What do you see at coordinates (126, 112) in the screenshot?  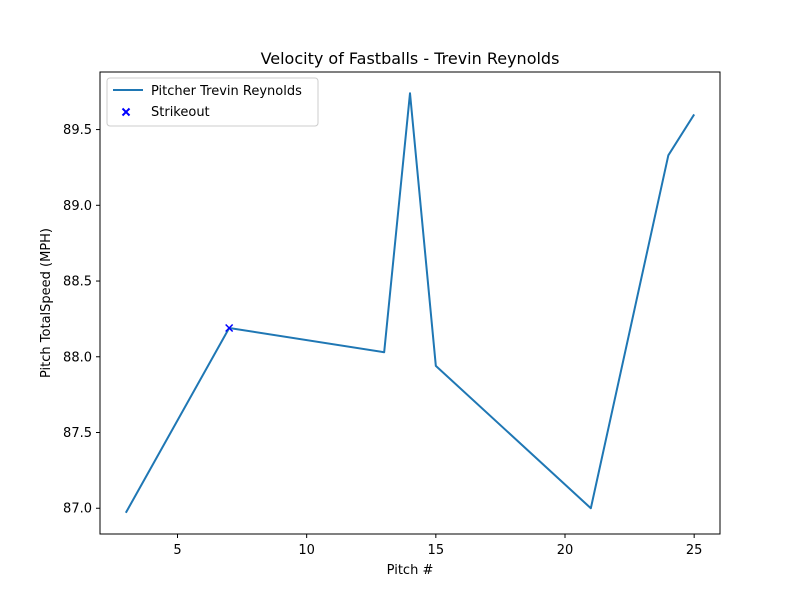 I see `legend-x-marker` at bounding box center [126, 112].